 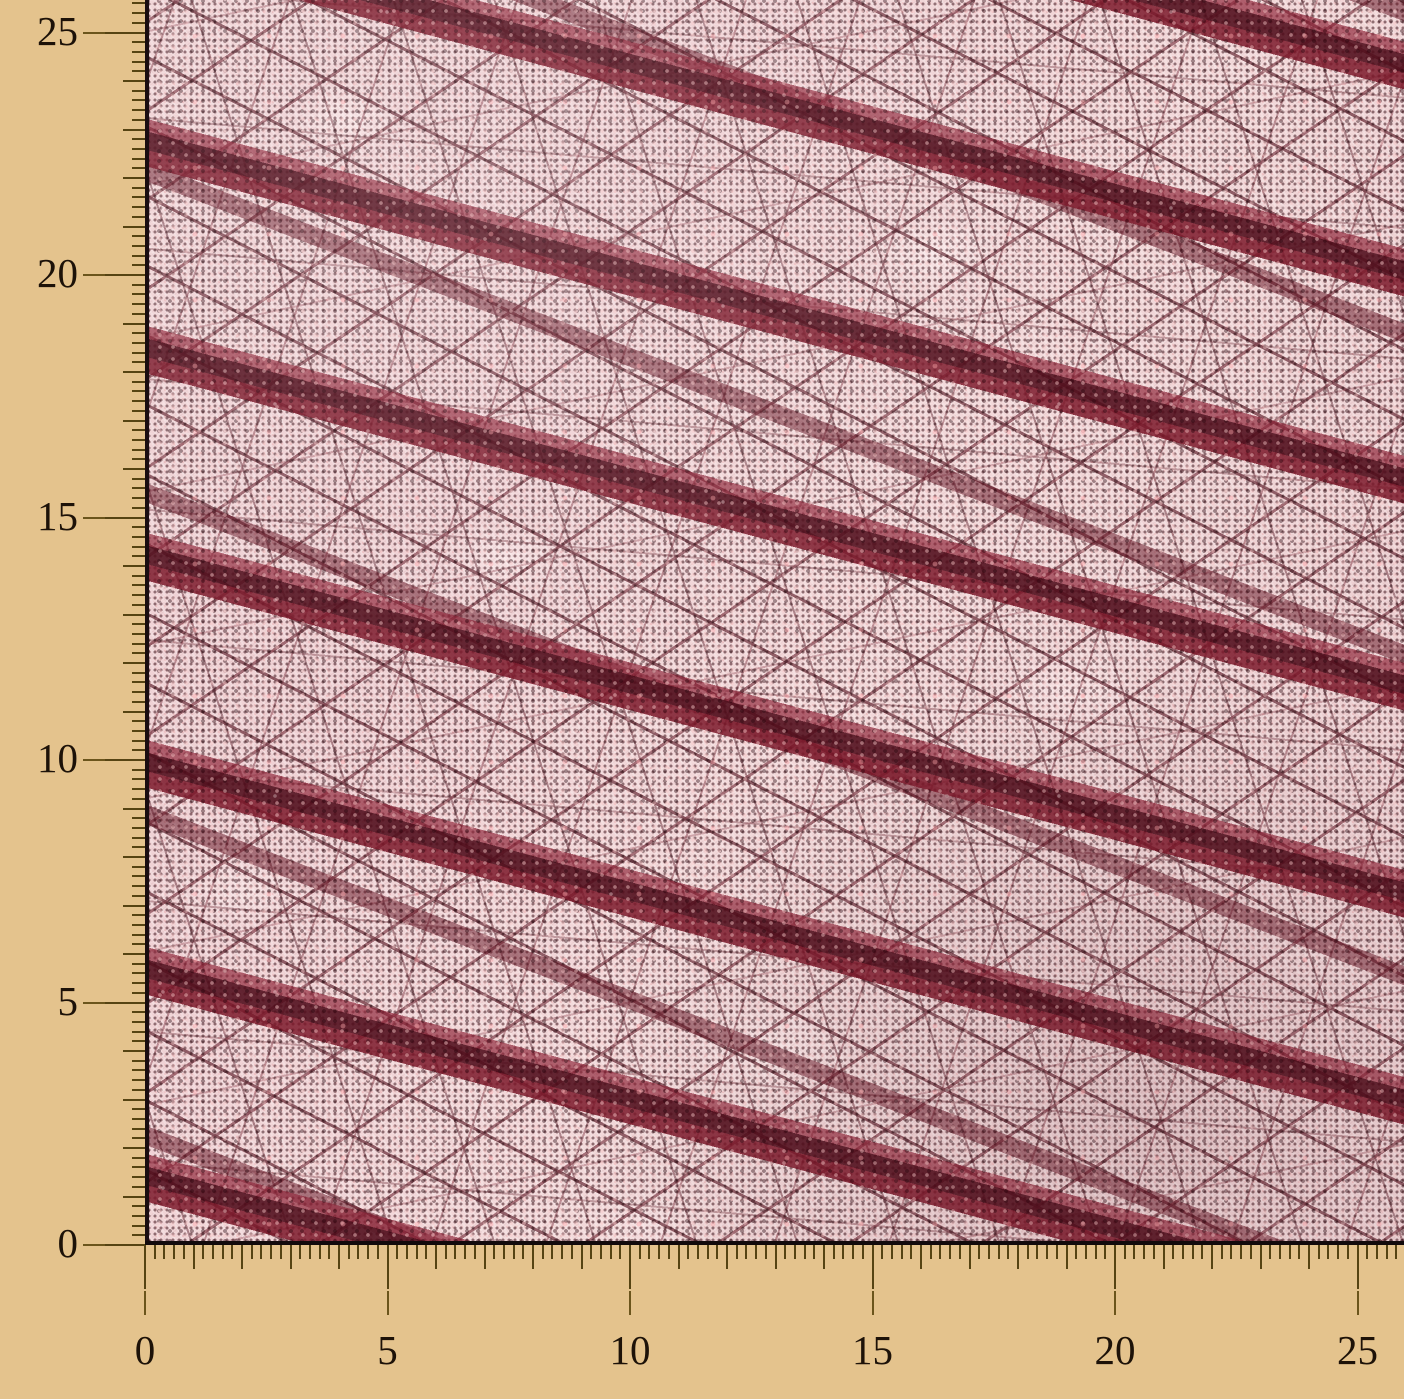 I want to click on y-axis-label: 5, so click(x=68, y=1000).